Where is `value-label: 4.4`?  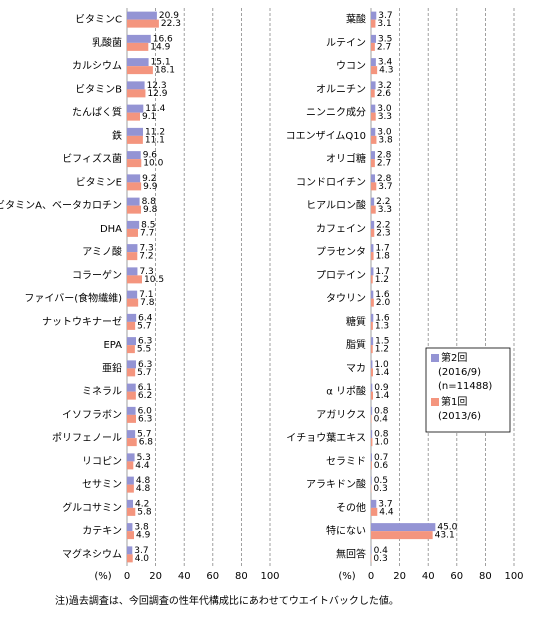 value-label: 4.4 is located at coordinates (142, 466).